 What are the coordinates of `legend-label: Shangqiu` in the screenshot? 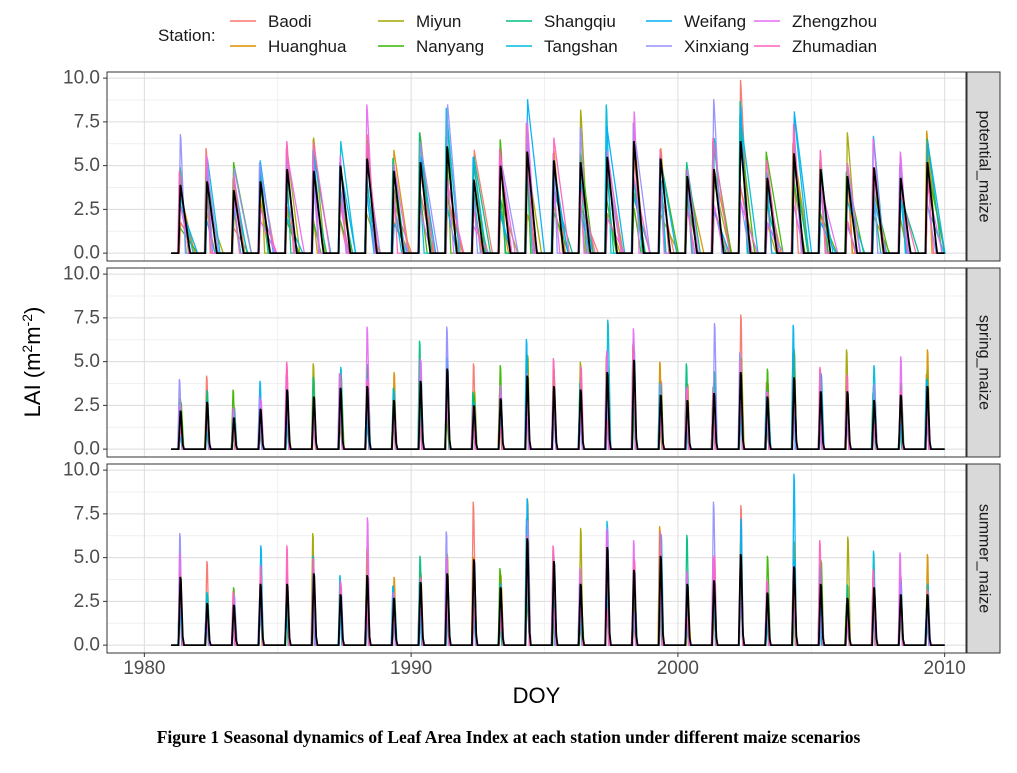 It's located at (580, 21).